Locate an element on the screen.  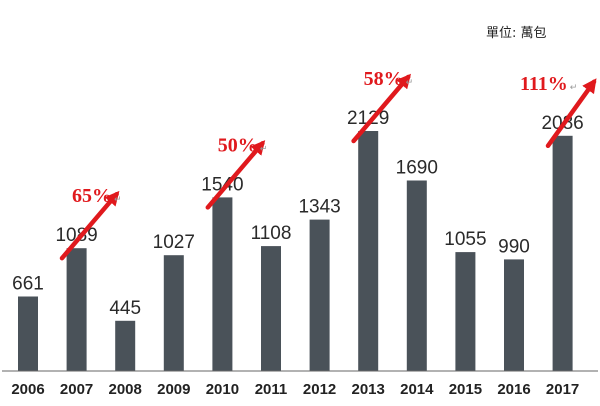
x-tick-2007: 2007 is located at coordinates (76, 389).